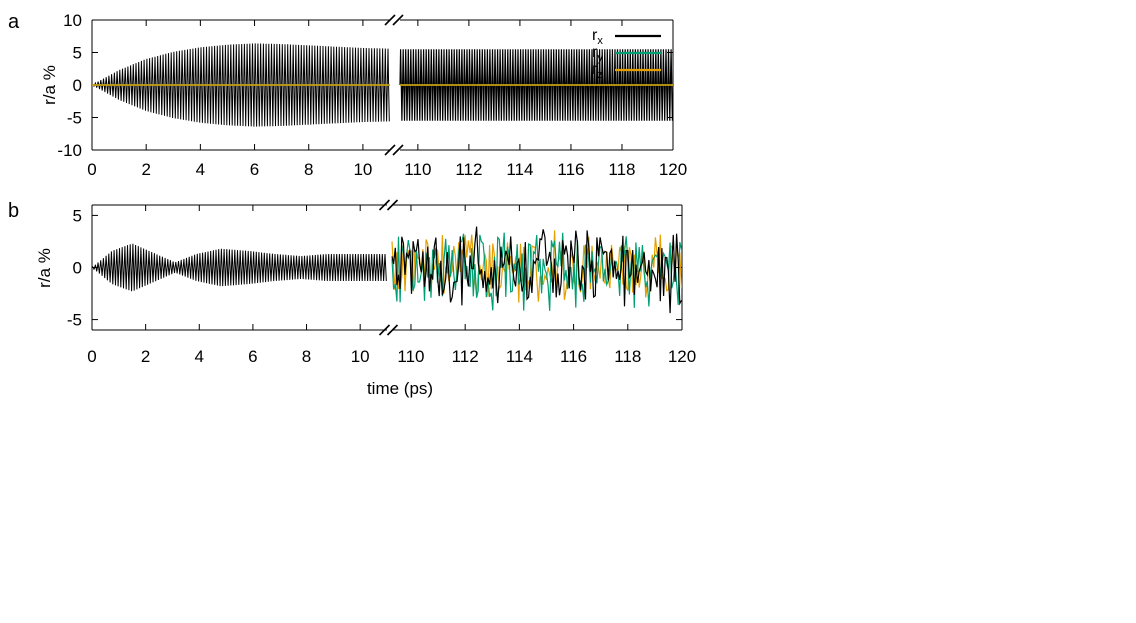 The height and width of the screenshot is (623, 1136). What do you see at coordinates (49, 85) in the screenshot?
I see `y-axis-label-a: r/a %` at bounding box center [49, 85].